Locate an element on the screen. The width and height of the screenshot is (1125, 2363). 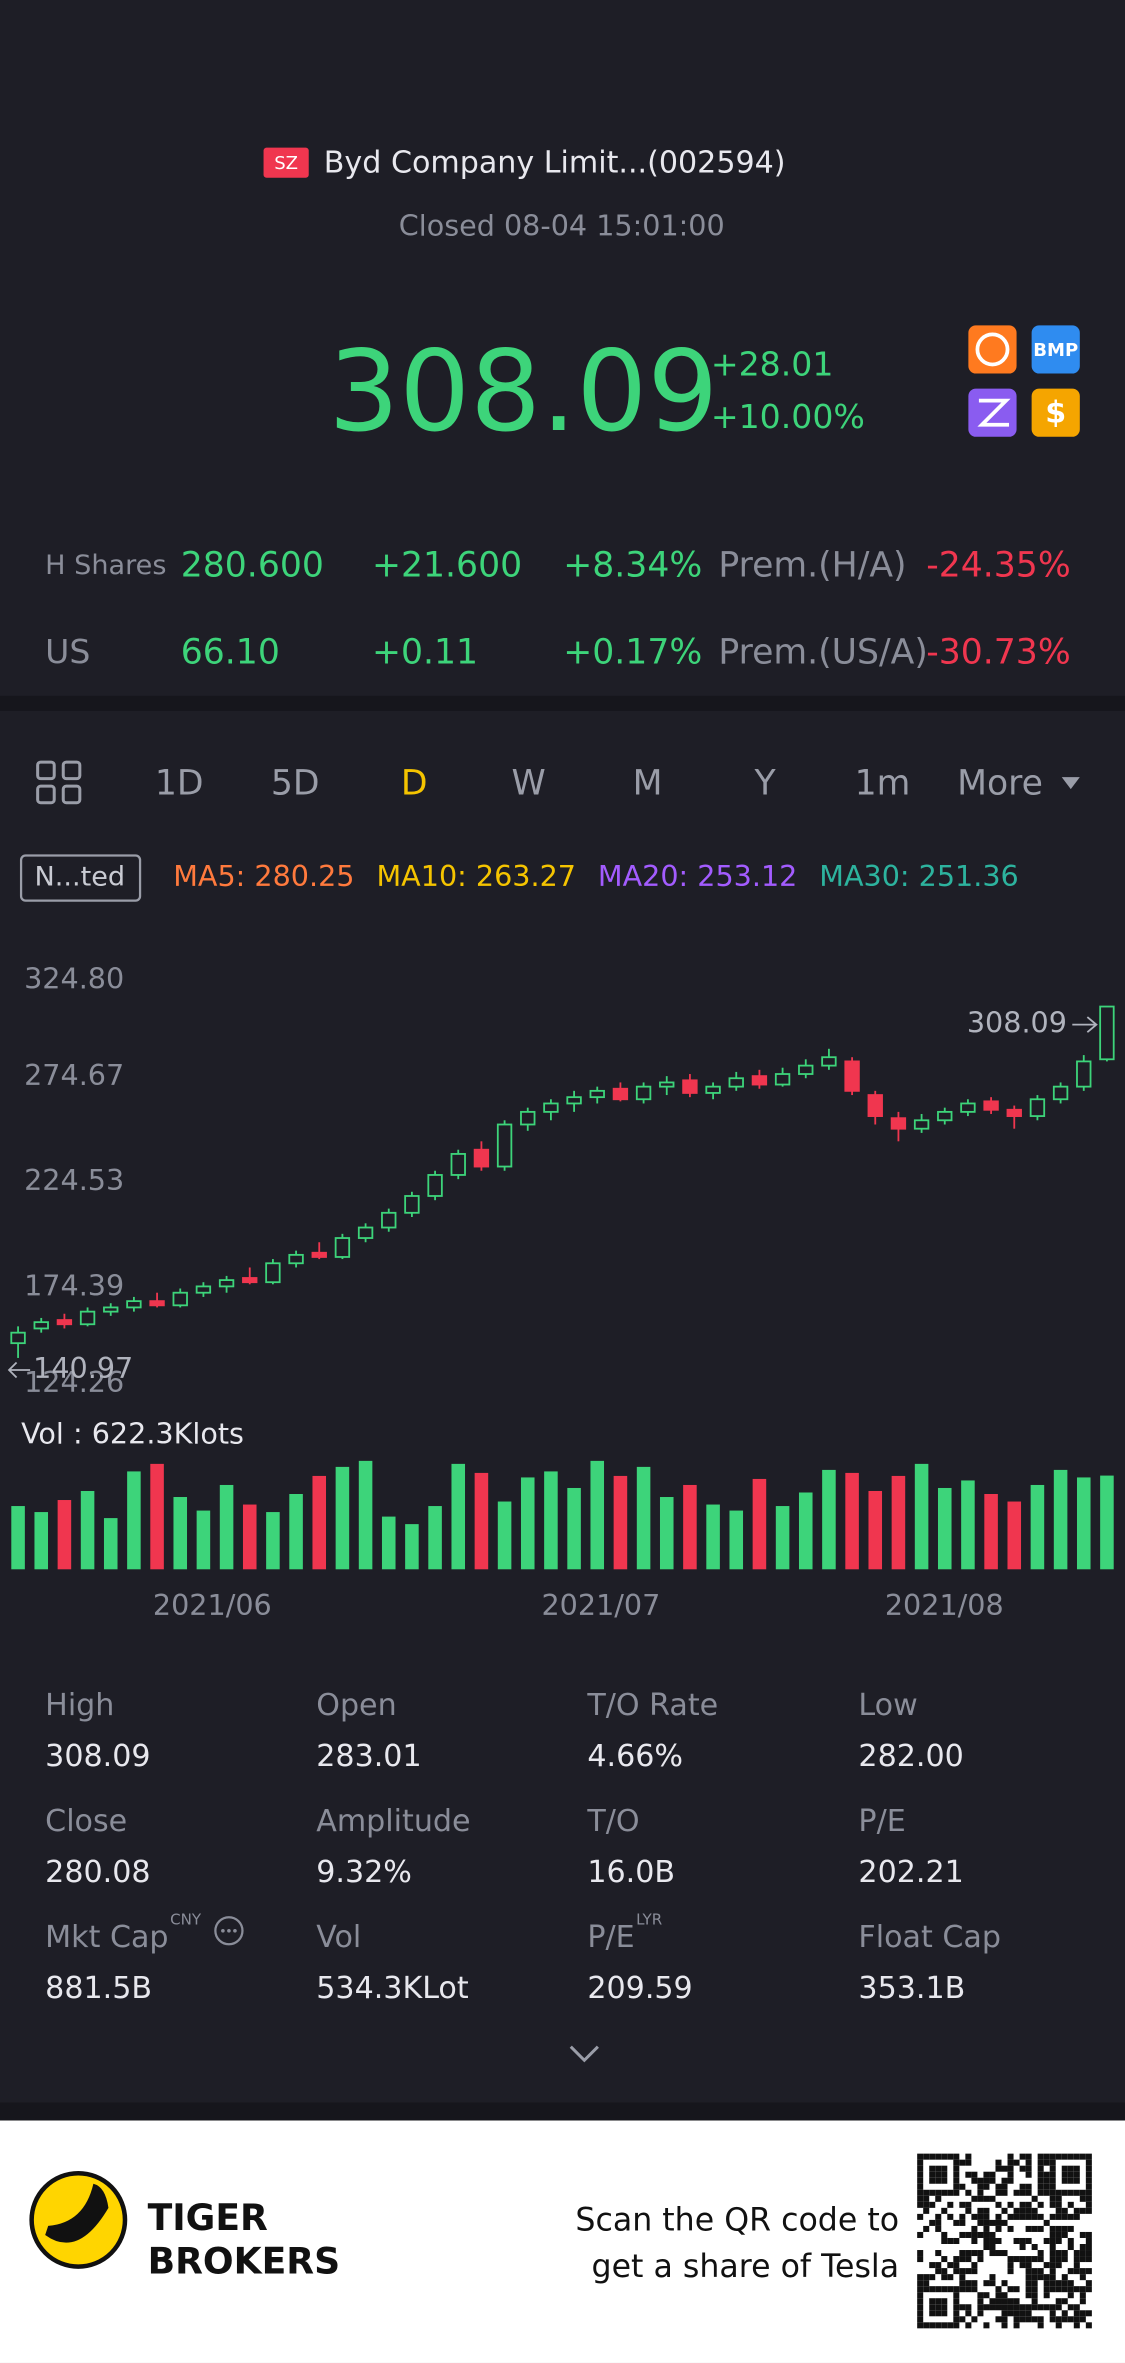
stat-value: 282.00 is located at coordinates (910, 1756).